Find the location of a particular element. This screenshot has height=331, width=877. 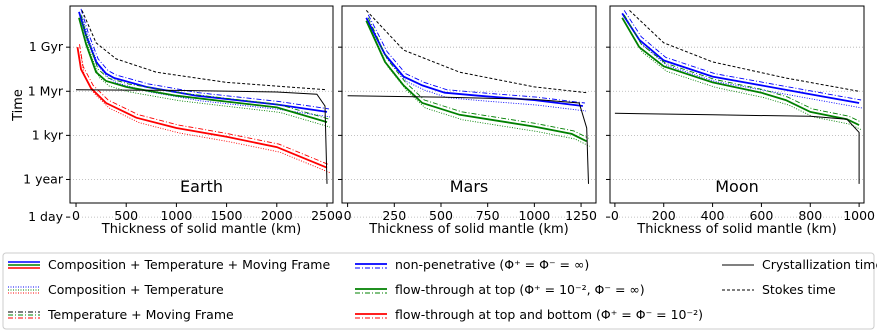

panel-title: Moon is located at coordinates (737, 186).